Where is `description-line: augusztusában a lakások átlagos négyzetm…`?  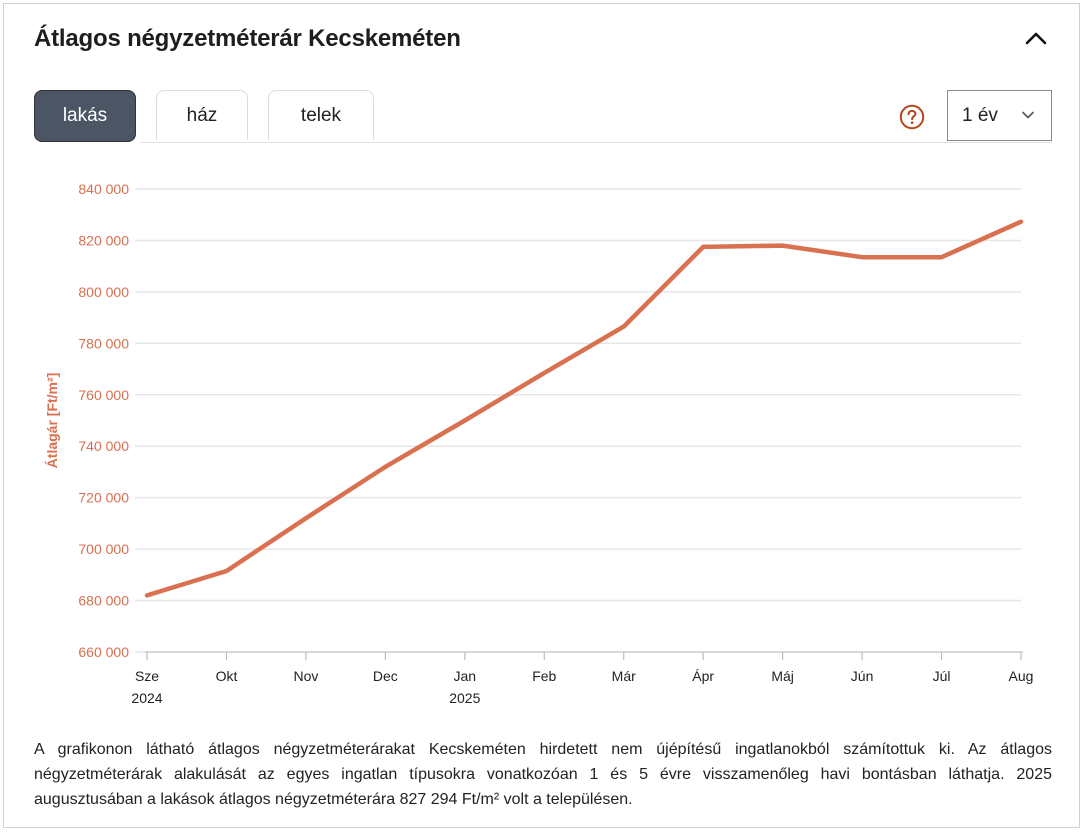 description-line: augusztusában a lakások átlagos négyzetm… is located at coordinates (333, 799).